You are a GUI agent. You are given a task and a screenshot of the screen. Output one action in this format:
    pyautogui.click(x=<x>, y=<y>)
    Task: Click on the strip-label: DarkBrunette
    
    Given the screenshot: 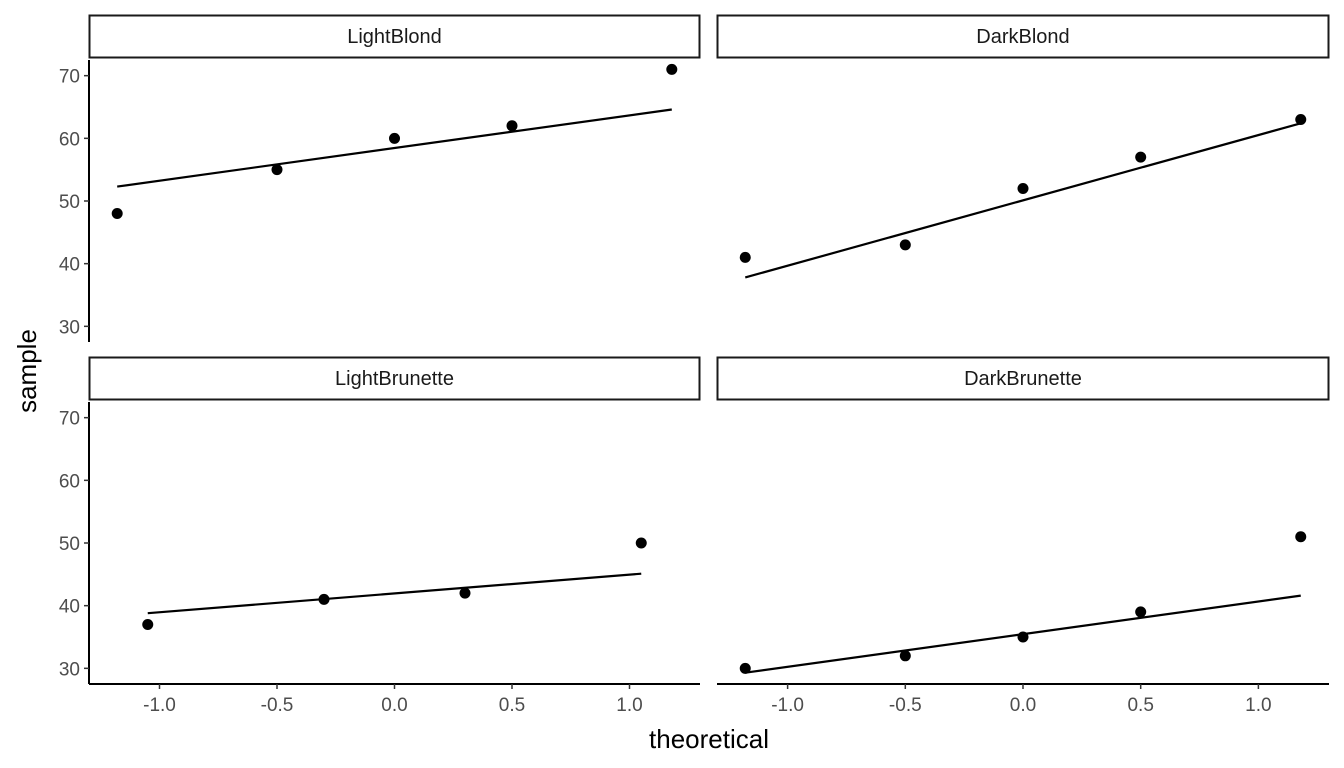 What is the action you would take?
    pyautogui.click(x=1023, y=379)
    